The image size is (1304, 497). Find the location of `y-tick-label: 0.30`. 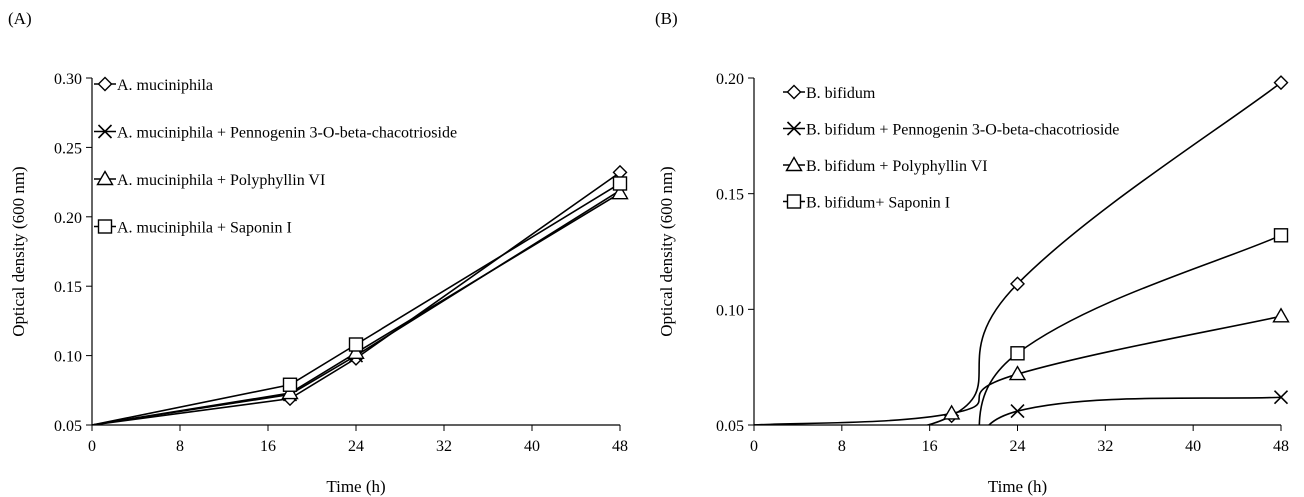

y-tick-label: 0.30 is located at coordinates (68, 79).